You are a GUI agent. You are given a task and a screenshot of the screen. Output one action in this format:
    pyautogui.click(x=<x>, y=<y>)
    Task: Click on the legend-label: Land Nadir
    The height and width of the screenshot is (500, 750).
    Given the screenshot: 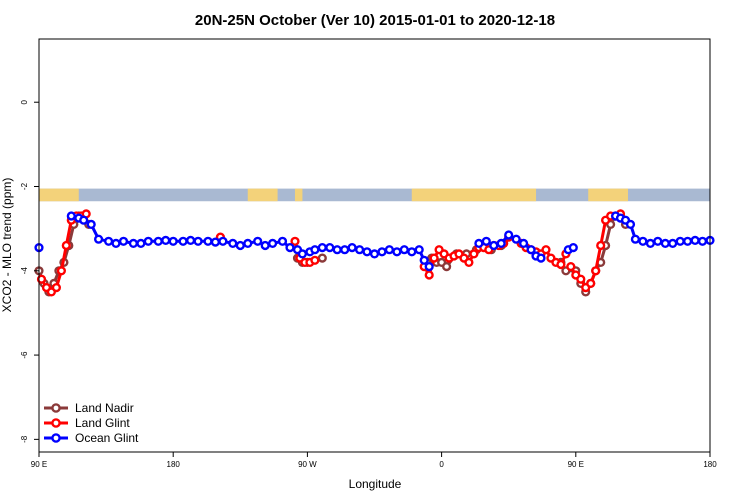 What is the action you would take?
    pyautogui.click(x=104, y=408)
    